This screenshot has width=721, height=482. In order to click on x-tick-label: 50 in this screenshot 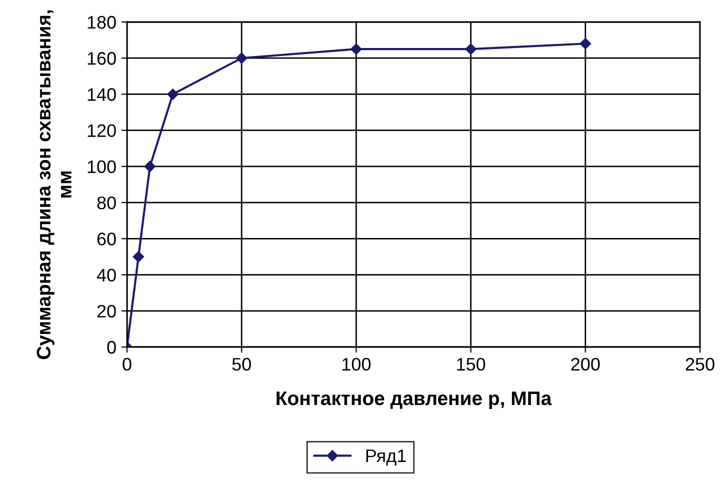, I will do `click(241, 364)`.